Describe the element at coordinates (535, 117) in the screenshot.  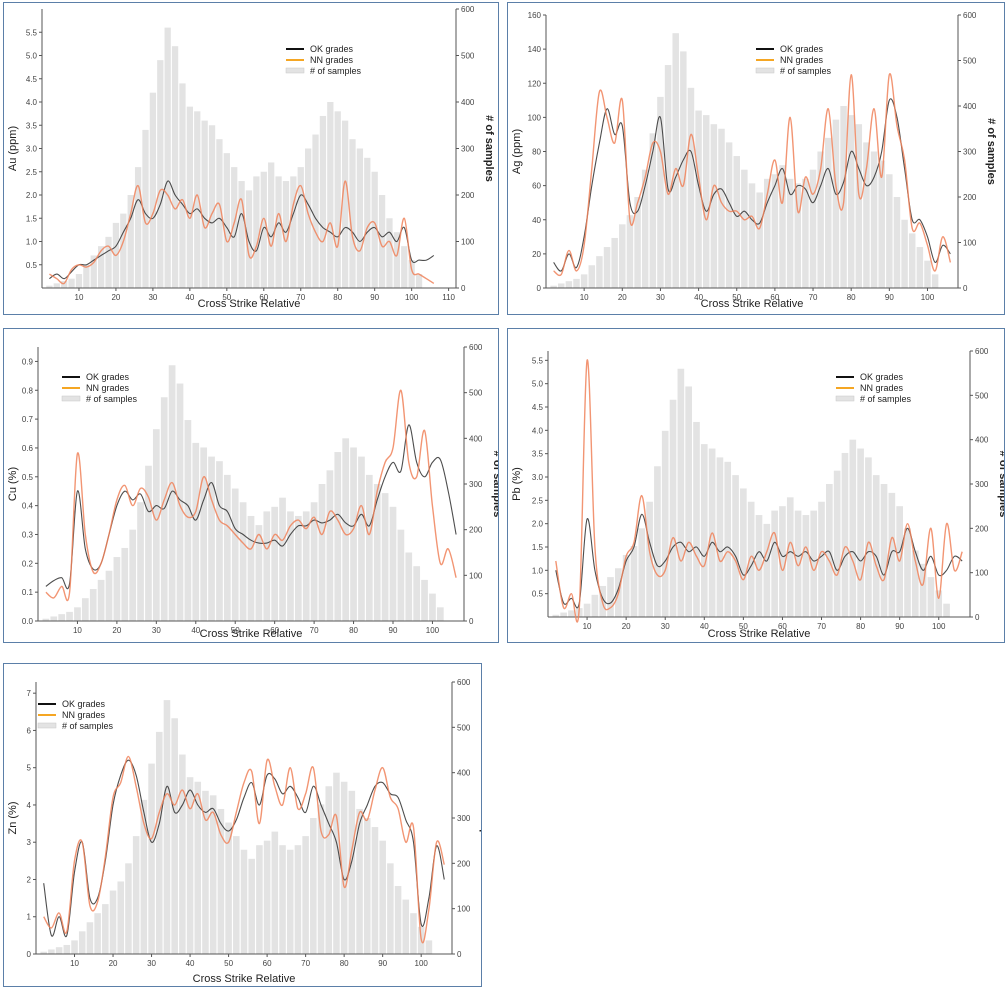
I see `y-tick-label: 100` at that location.